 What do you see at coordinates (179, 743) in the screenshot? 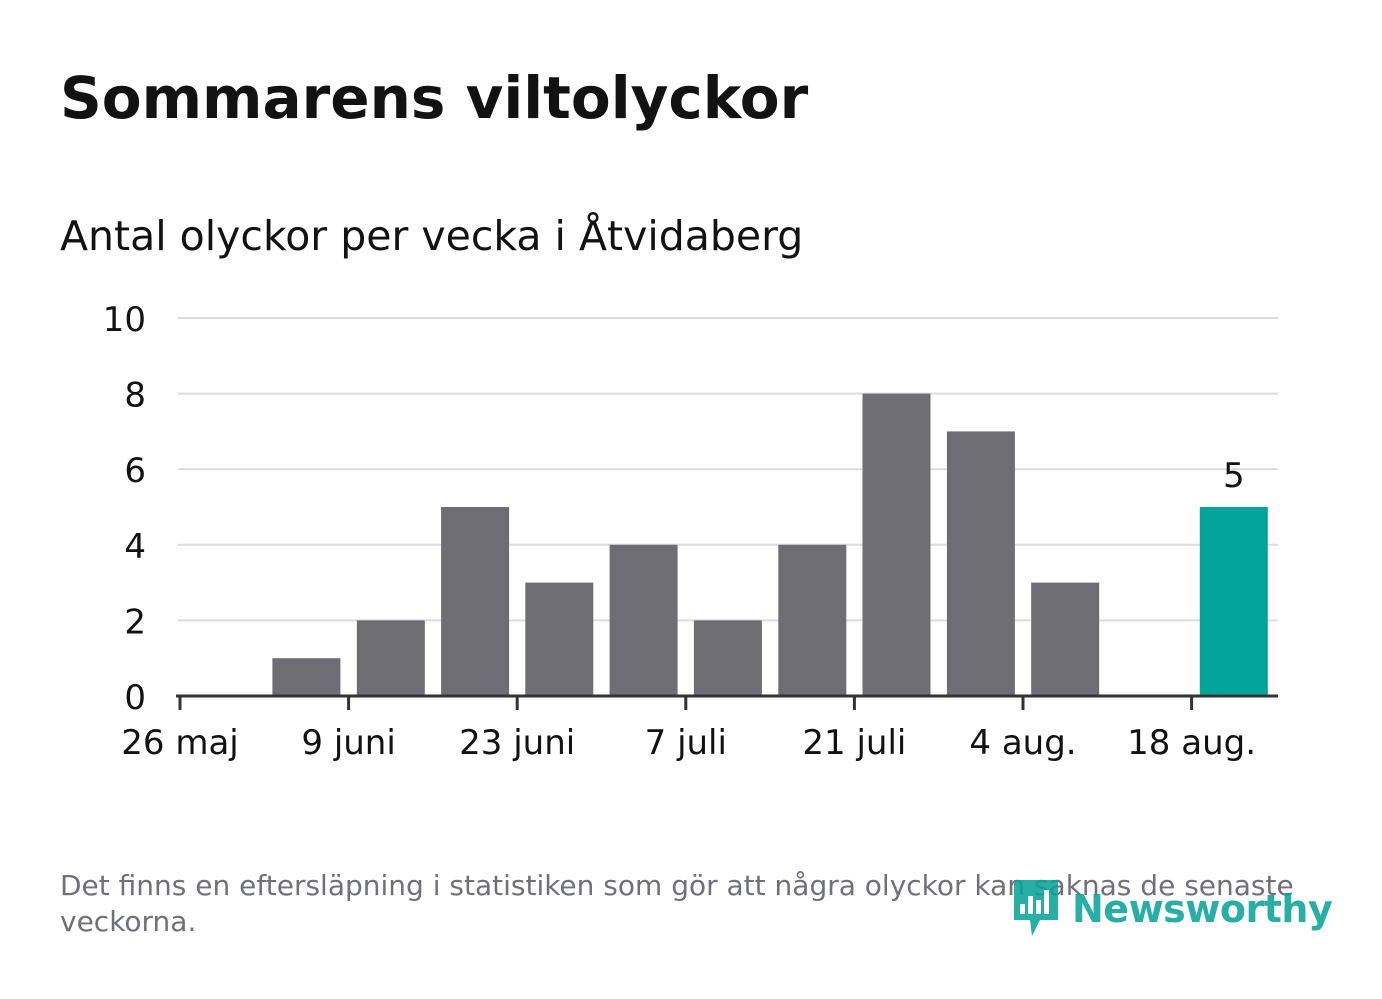
I see `x-tick-label: 26 maj` at bounding box center [179, 743].